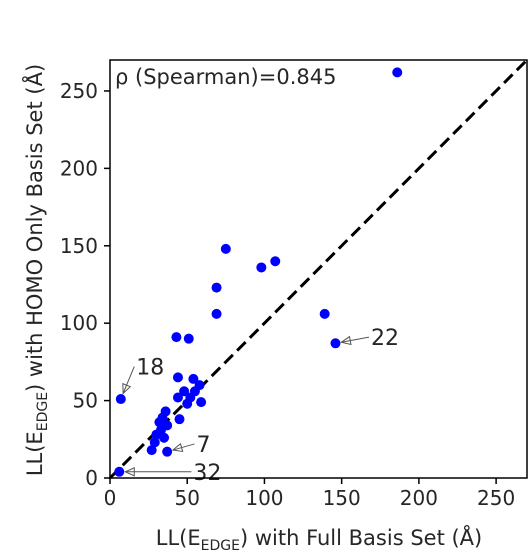 The width and height of the screenshot is (529, 554). What do you see at coordinates (309, 494) in the screenshot?
I see `x-axis-ticks: 0 50 100 150 200 250` at bounding box center [309, 494].